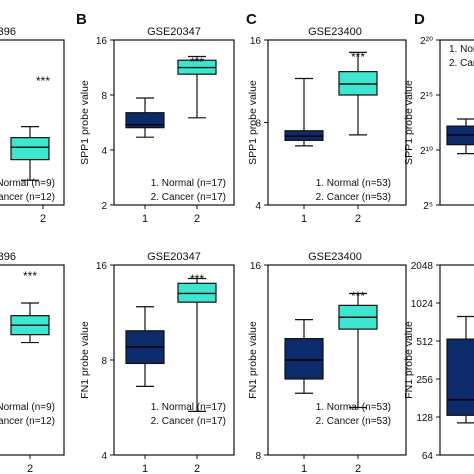 The height and width of the screenshot is (474, 474). Describe the element at coordinates (461, 63) in the screenshot. I see `legend-entry: 2. Cancer` at that location.